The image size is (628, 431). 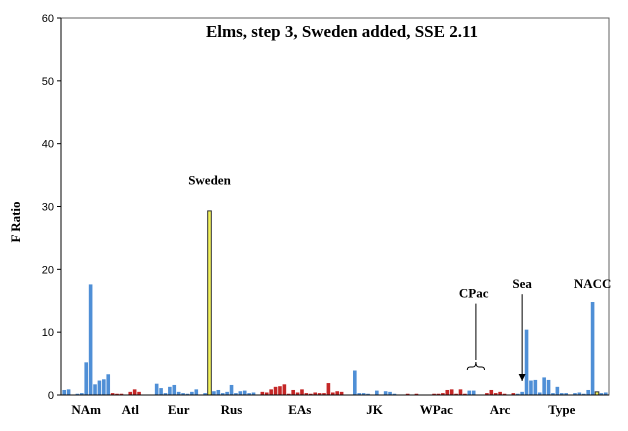 What do you see at coordinates (522, 283) in the screenshot?
I see `annotation-sea: Sea` at bounding box center [522, 283].